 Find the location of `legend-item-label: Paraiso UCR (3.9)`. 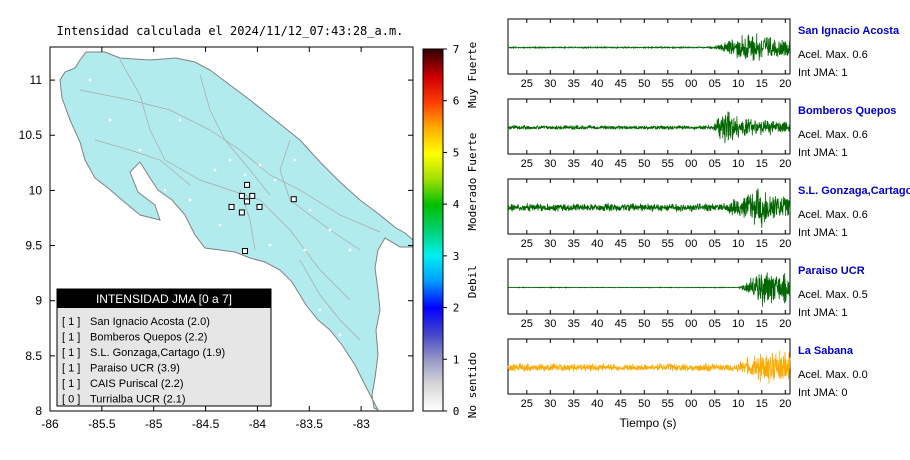

legend-item-label: Paraiso UCR (3.9) is located at coordinates (135, 369).